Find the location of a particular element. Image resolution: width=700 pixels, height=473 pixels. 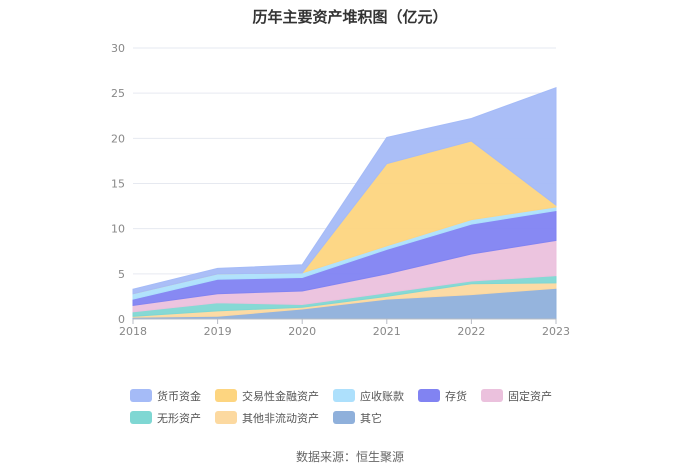

x-tick-label: 2019 is located at coordinates (218, 331).